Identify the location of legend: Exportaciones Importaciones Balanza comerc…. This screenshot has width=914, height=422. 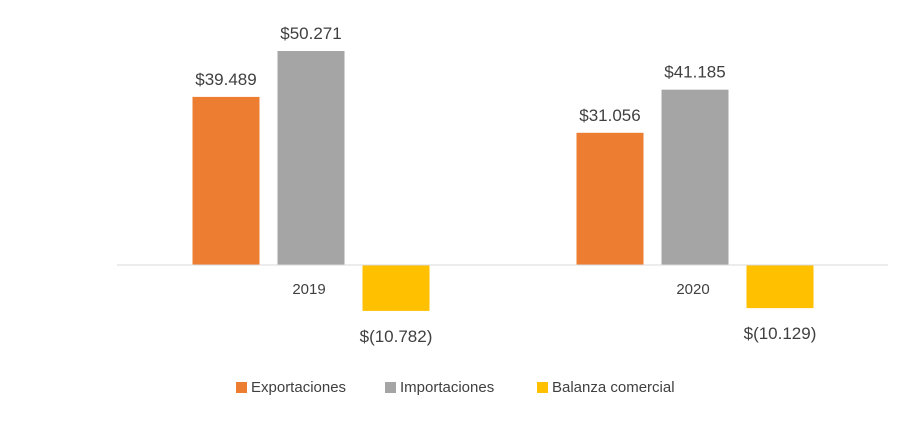
(455, 387).